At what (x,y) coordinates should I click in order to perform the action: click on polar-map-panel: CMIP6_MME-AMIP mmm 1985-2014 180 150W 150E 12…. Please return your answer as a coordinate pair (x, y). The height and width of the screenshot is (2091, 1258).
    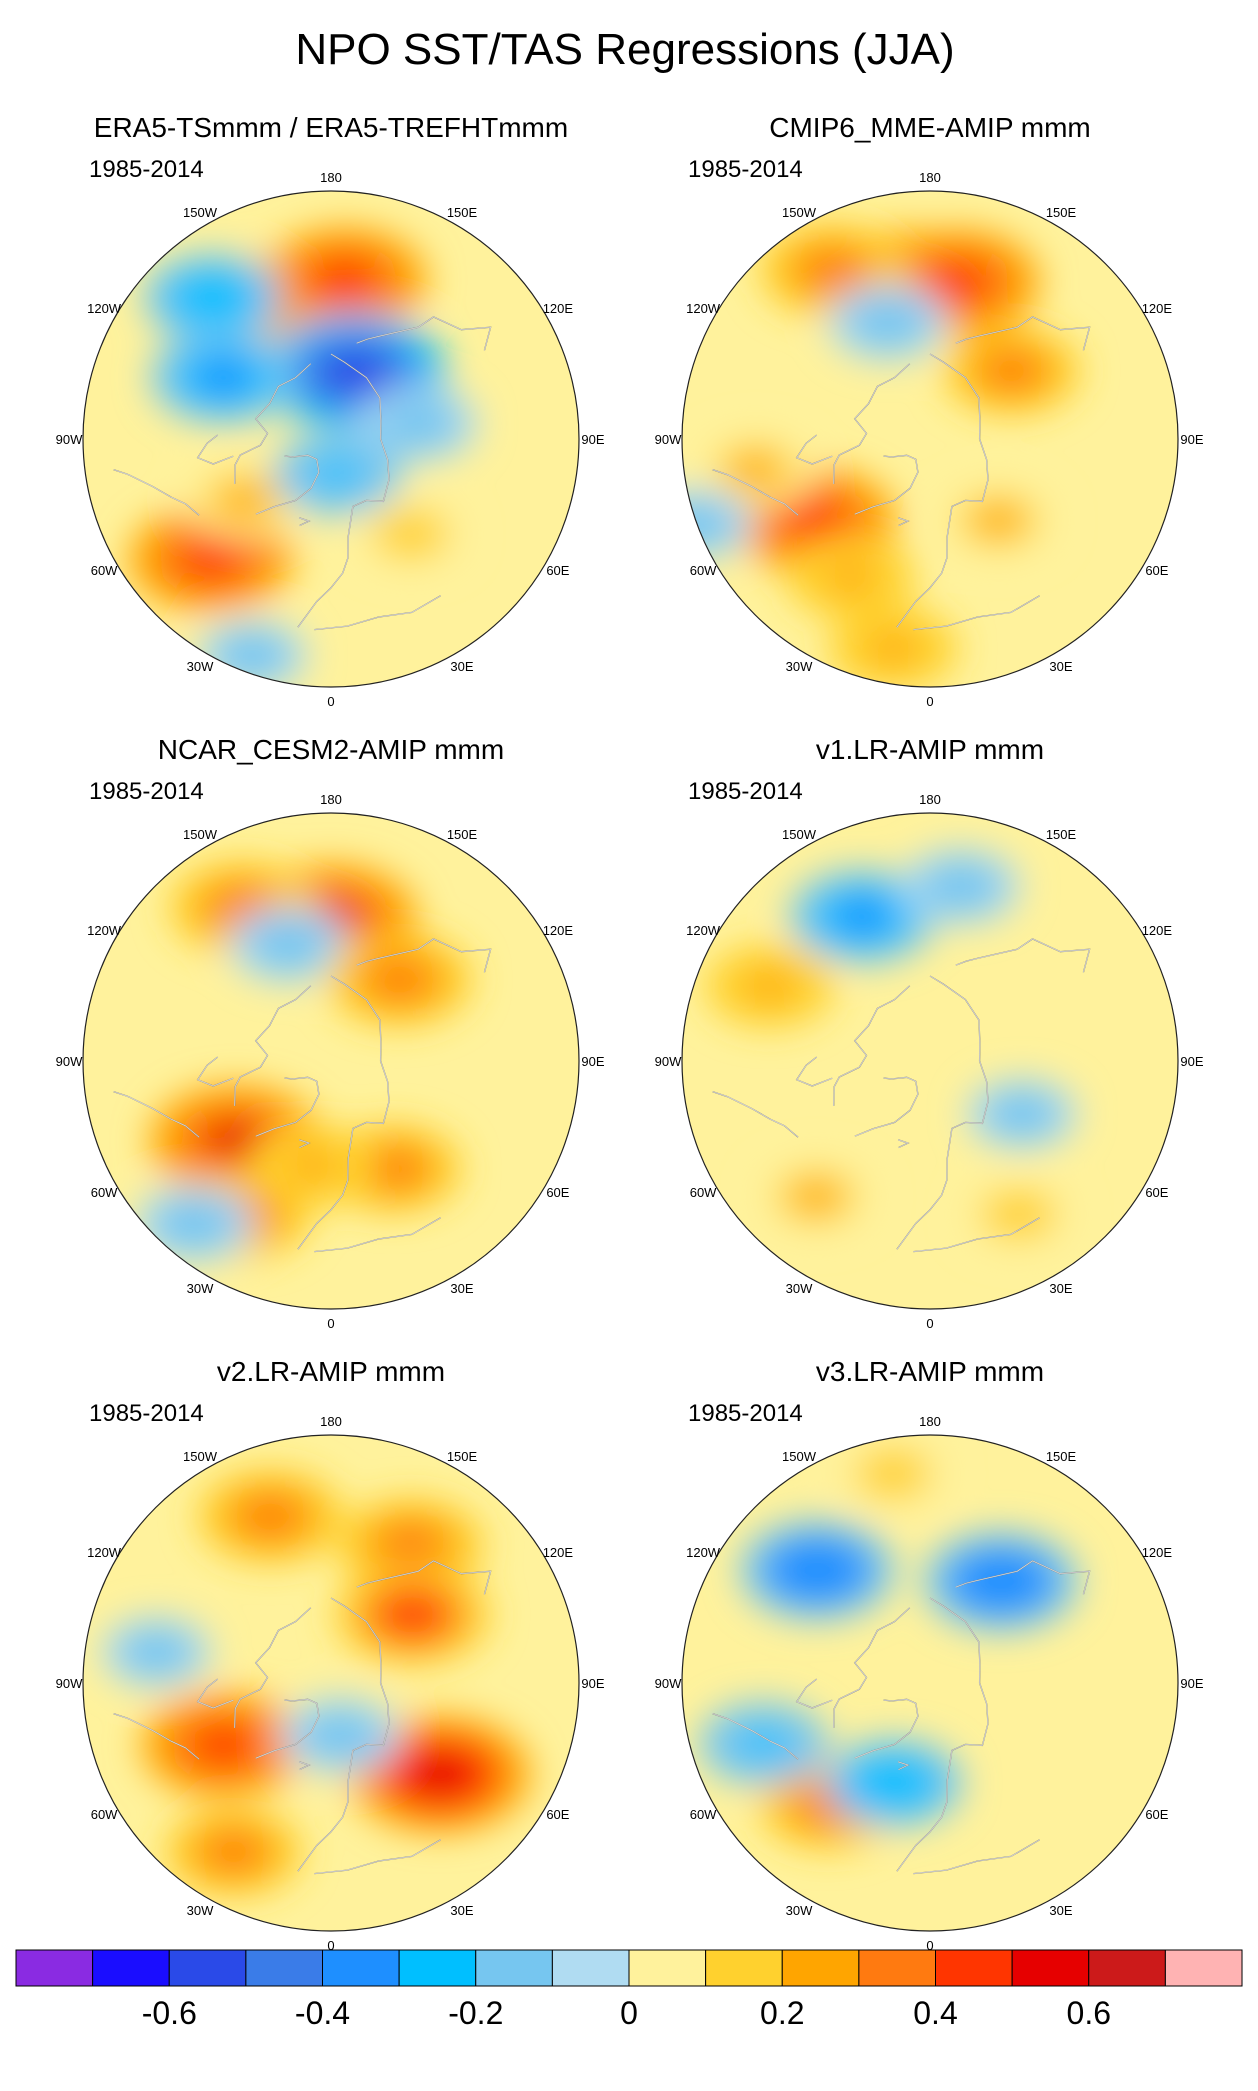
    Looking at the image, I should click on (929, 410).